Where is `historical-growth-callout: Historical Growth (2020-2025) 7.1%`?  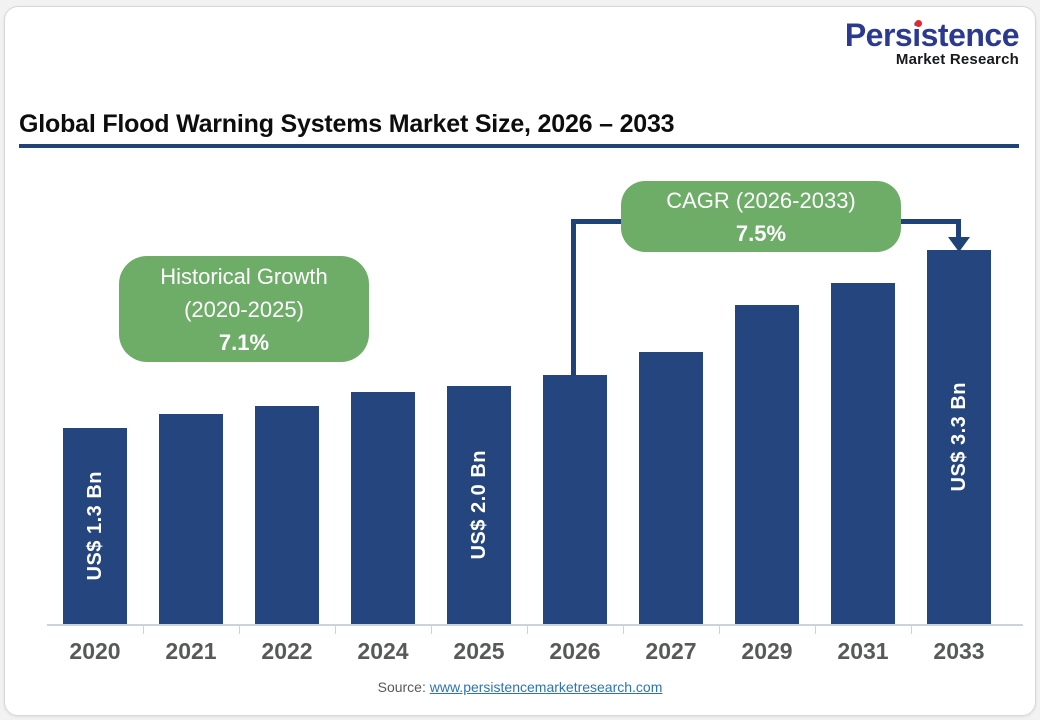 historical-growth-callout: Historical Growth (2020-2025) 7.1% is located at coordinates (244, 309).